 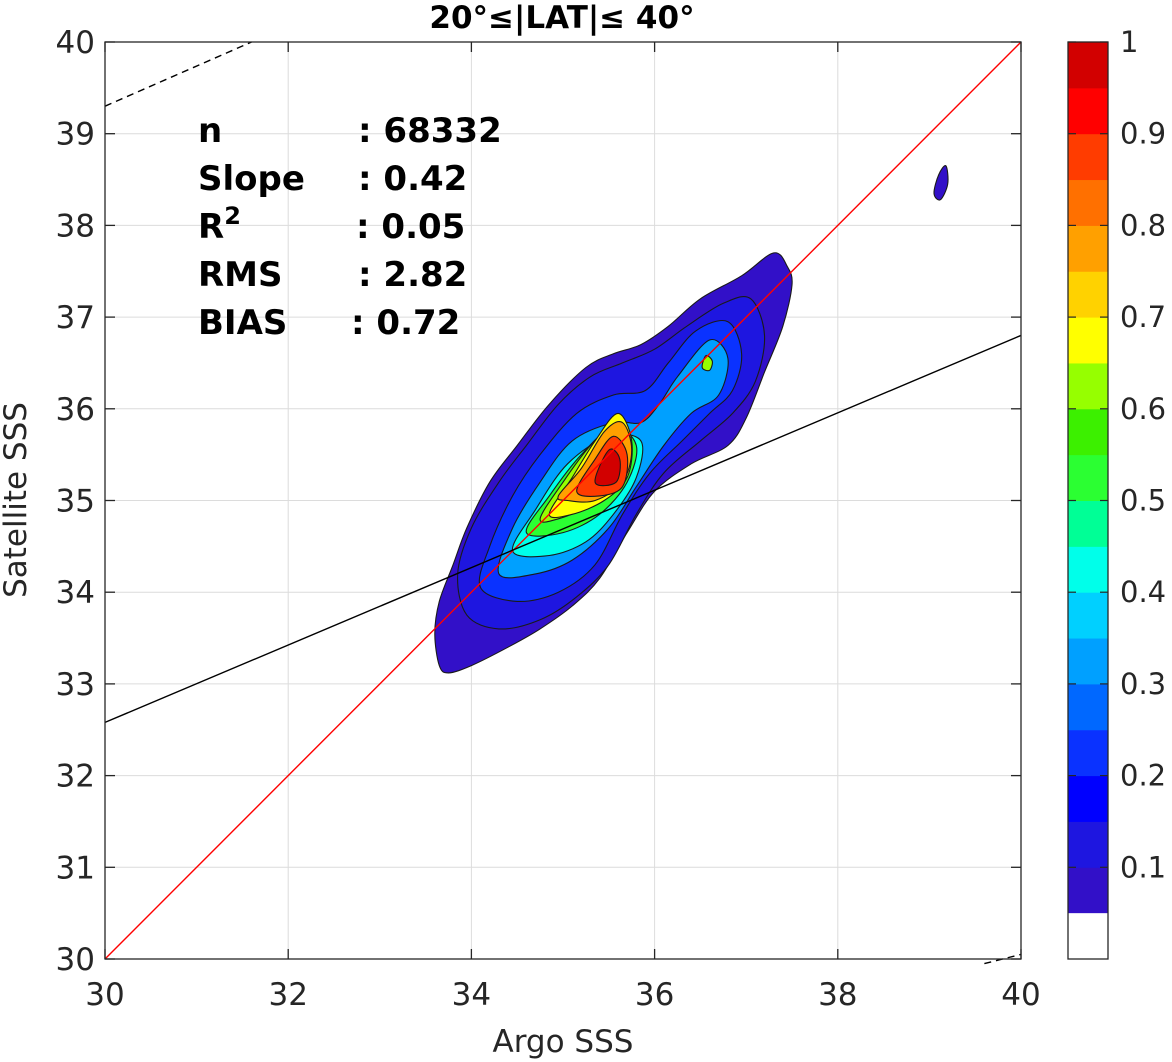 What do you see at coordinates (1143, 317) in the screenshot?
I see `colorbar-tick-label: 0.7` at bounding box center [1143, 317].